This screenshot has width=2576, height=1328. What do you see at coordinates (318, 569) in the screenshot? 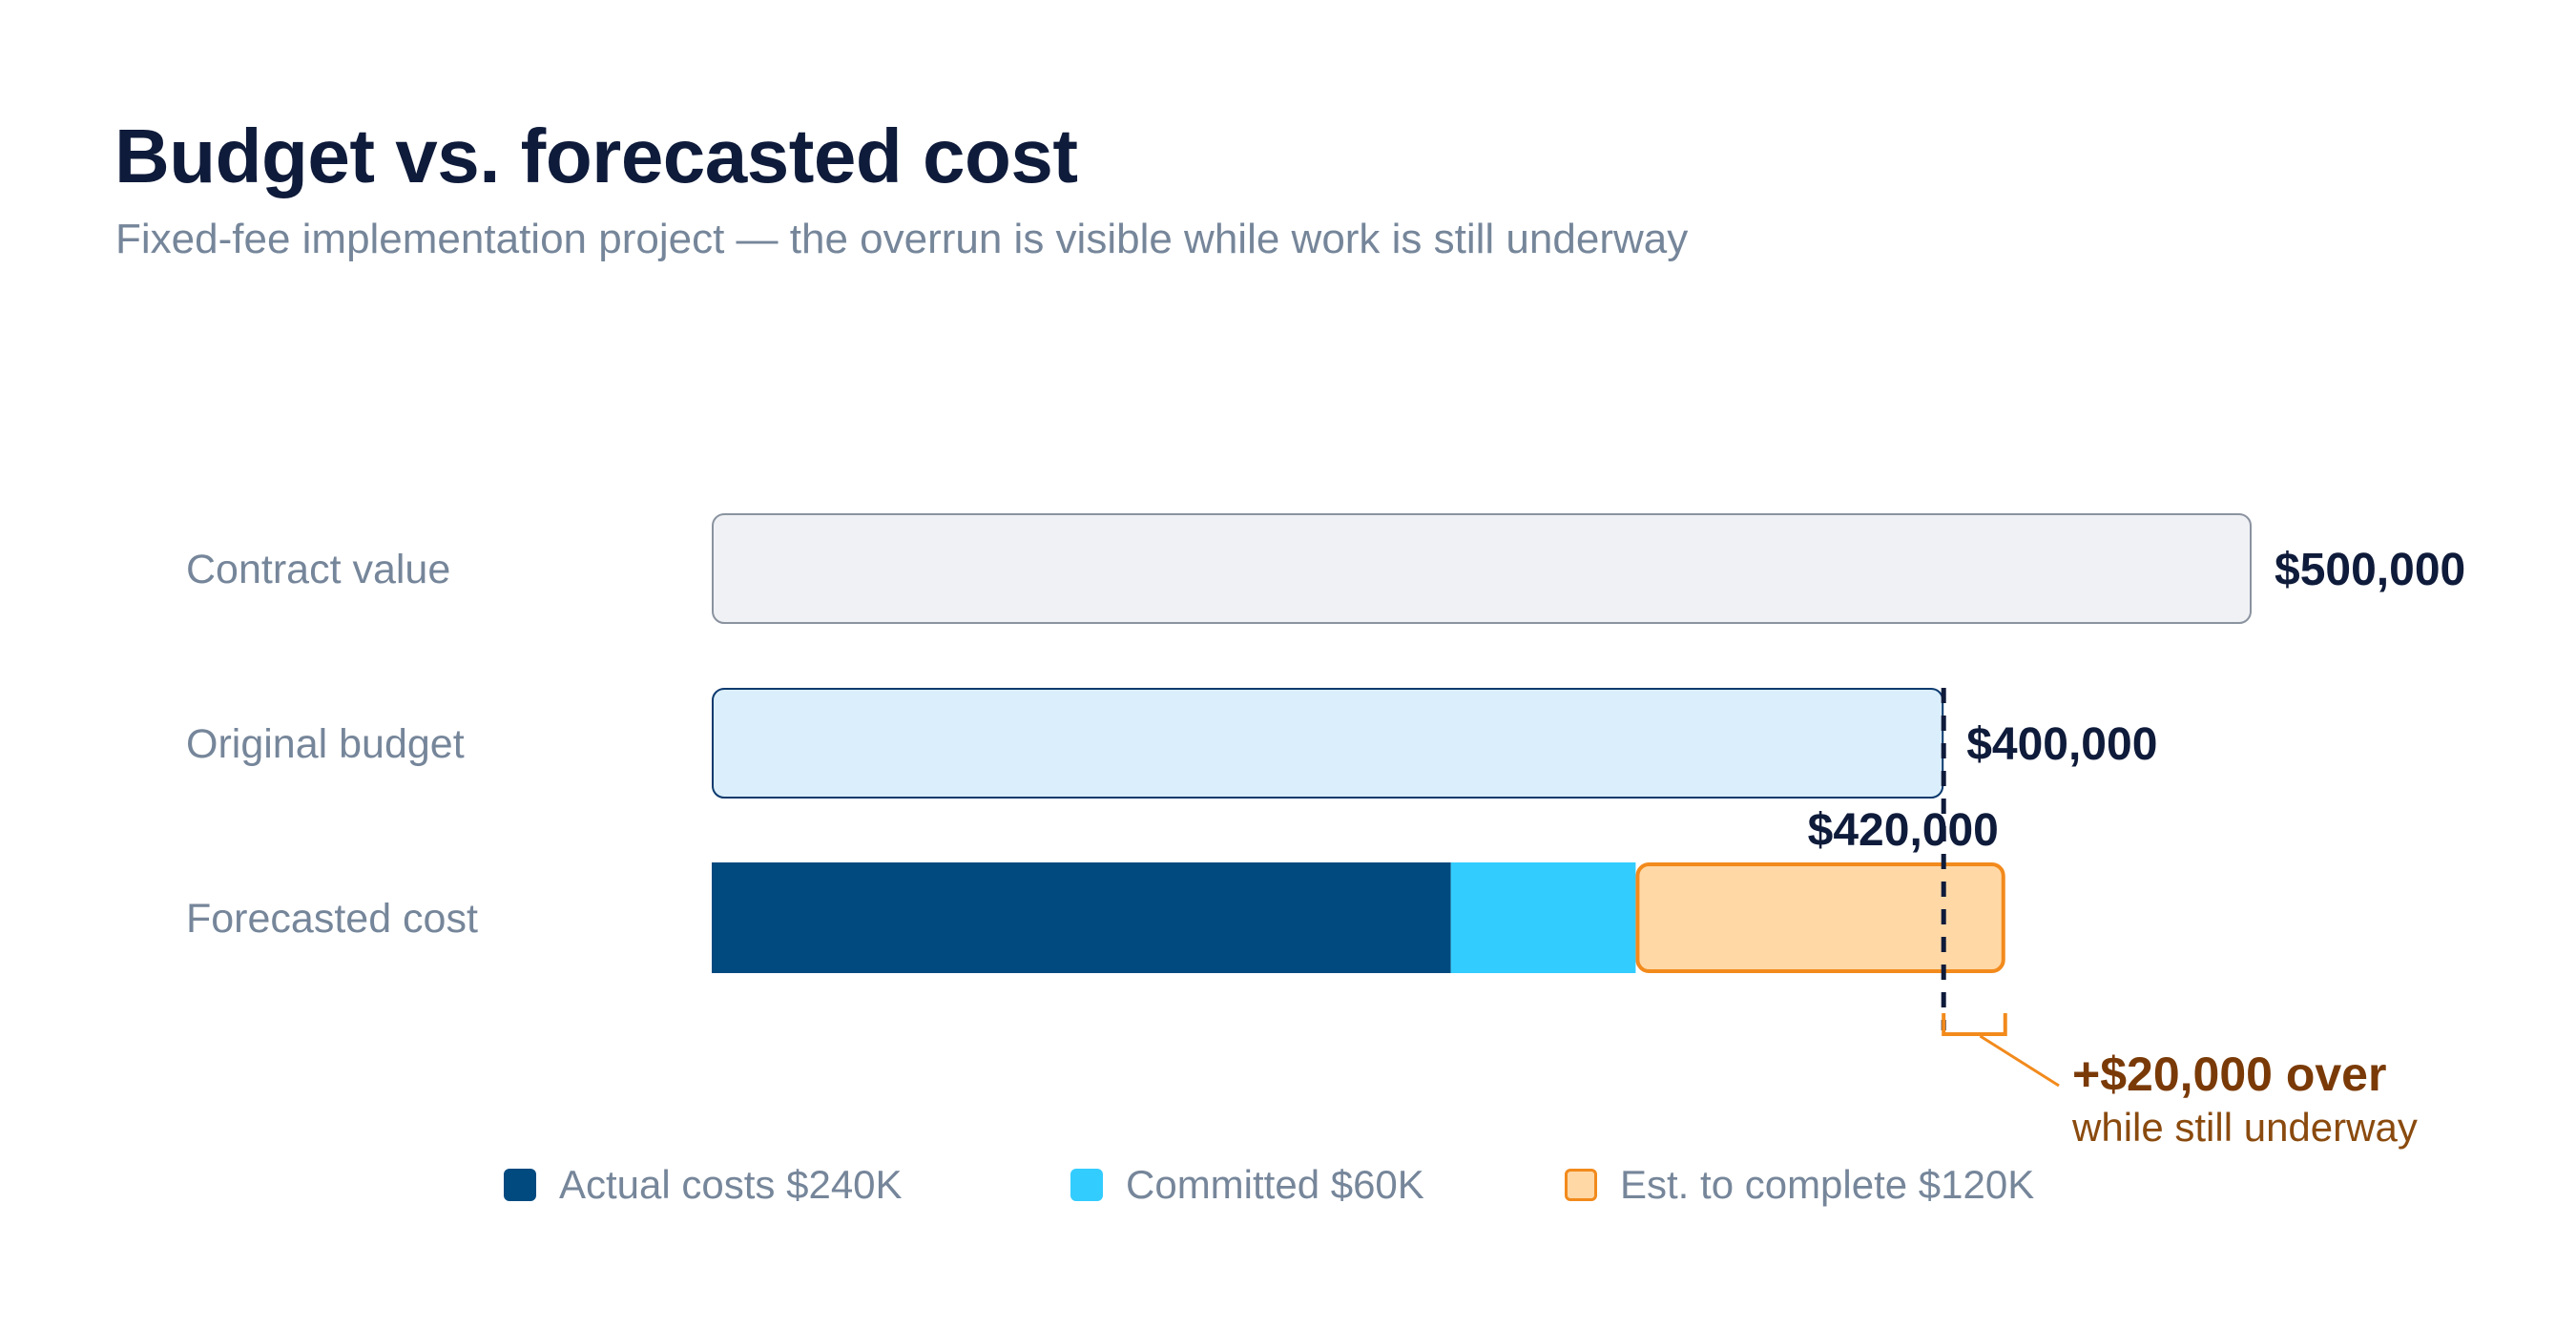
I see `row-label-contract-value: Contract value` at bounding box center [318, 569].